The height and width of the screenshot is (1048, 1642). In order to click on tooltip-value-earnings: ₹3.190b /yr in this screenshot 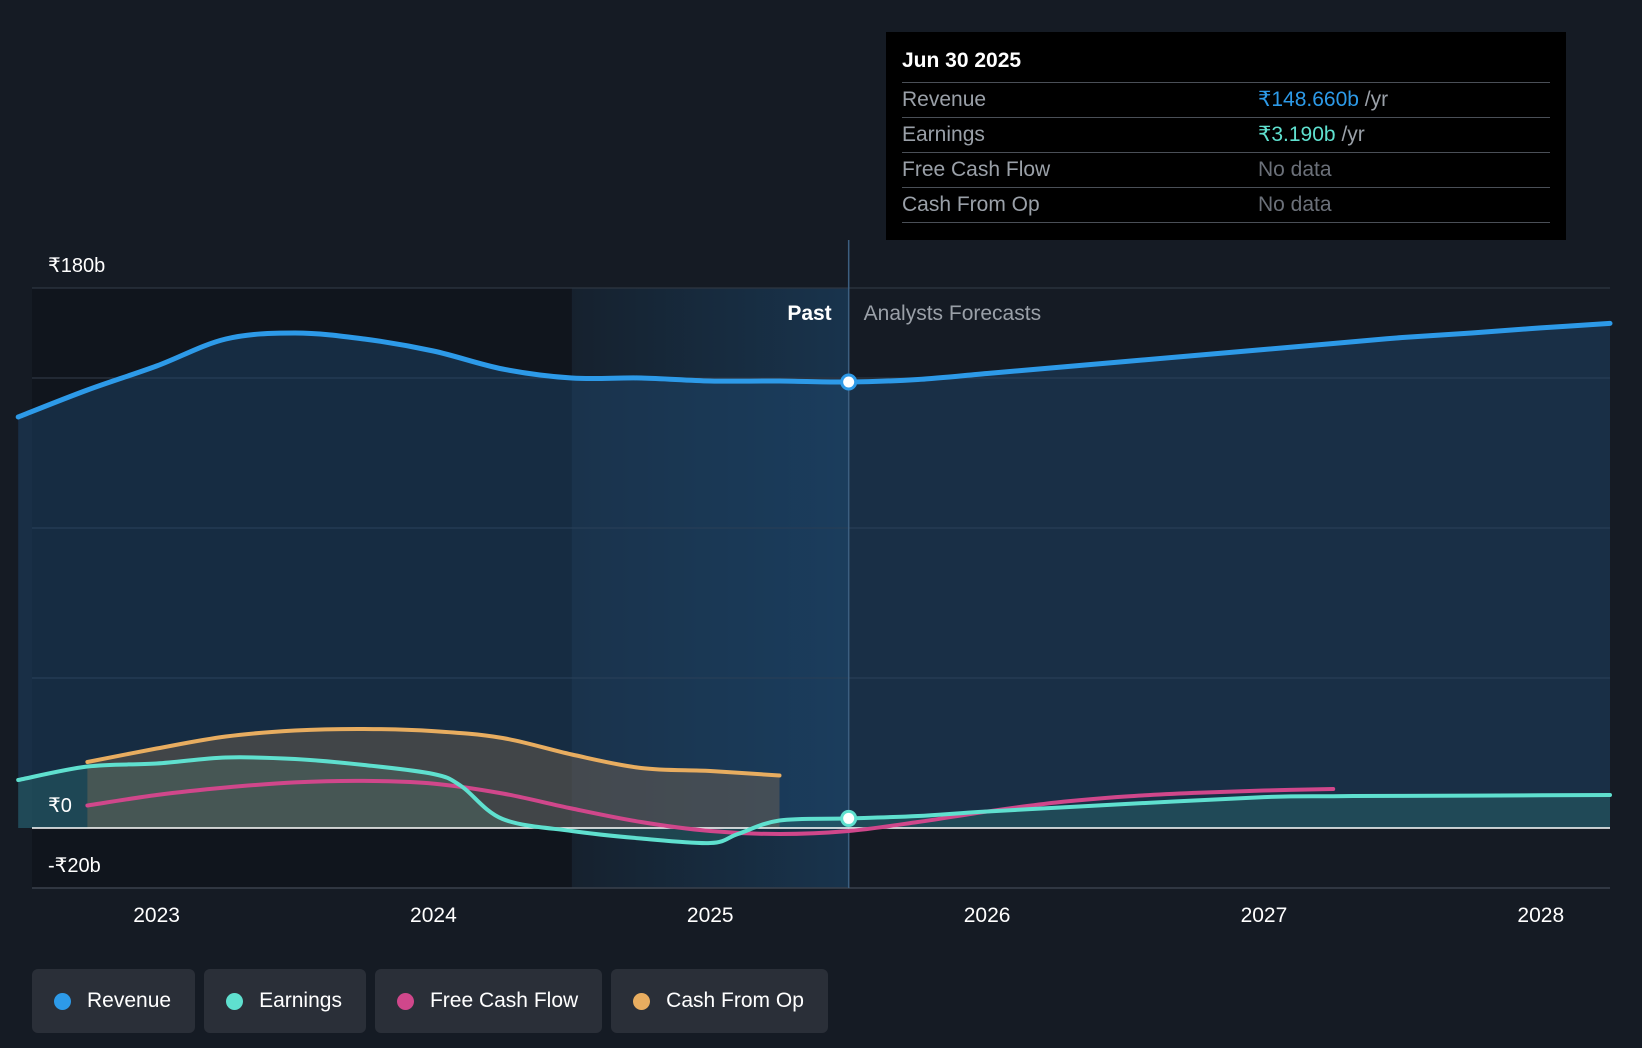, I will do `click(1311, 135)`.